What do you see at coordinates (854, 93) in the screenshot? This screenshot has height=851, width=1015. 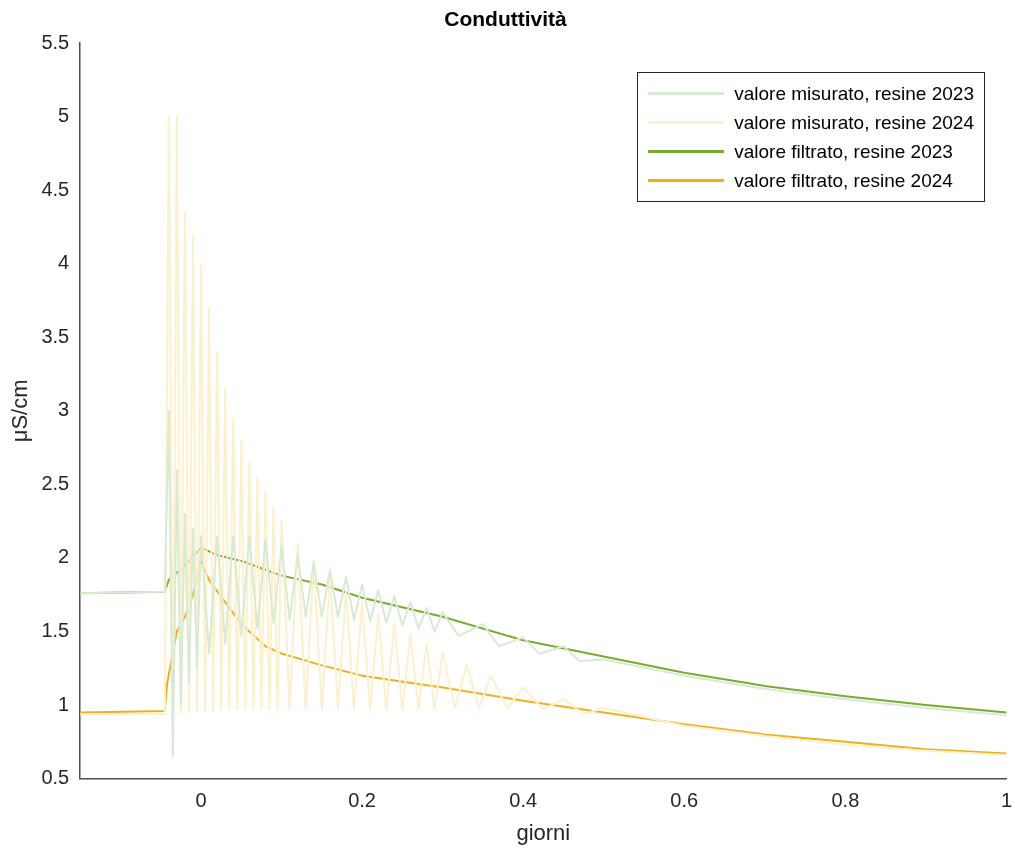 I see `legend-label: valore misurato, resine 2023` at bounding box center [854, 93].